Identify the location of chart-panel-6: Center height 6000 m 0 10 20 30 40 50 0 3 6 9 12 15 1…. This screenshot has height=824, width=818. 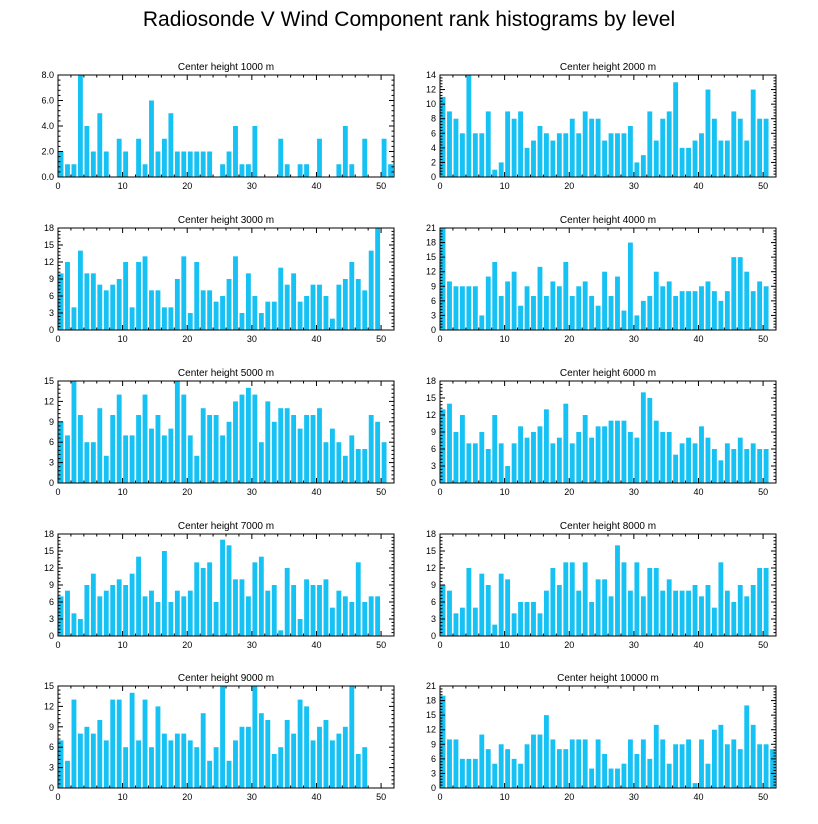
(601, 432).